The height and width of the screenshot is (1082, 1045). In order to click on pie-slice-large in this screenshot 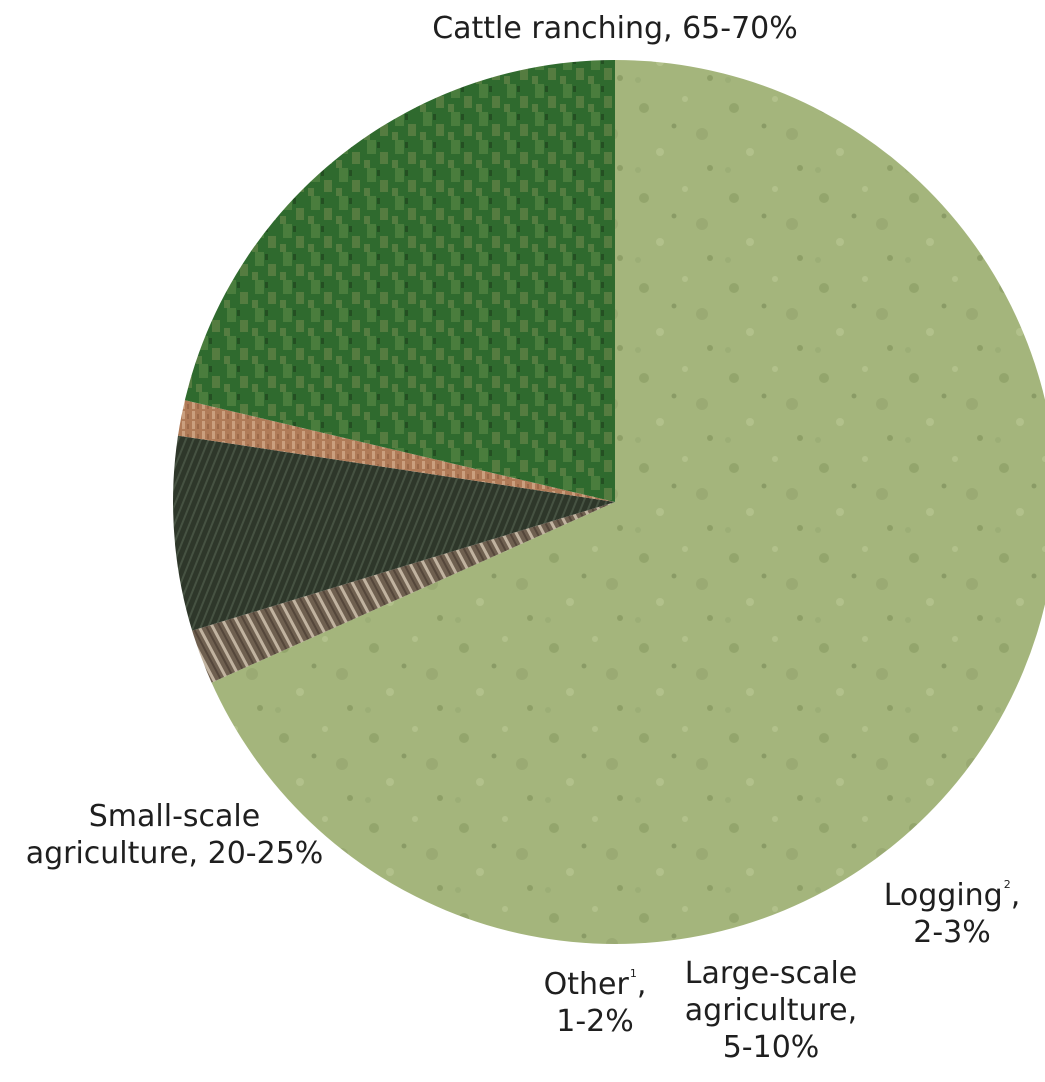, I will do `click(394, 535)`.